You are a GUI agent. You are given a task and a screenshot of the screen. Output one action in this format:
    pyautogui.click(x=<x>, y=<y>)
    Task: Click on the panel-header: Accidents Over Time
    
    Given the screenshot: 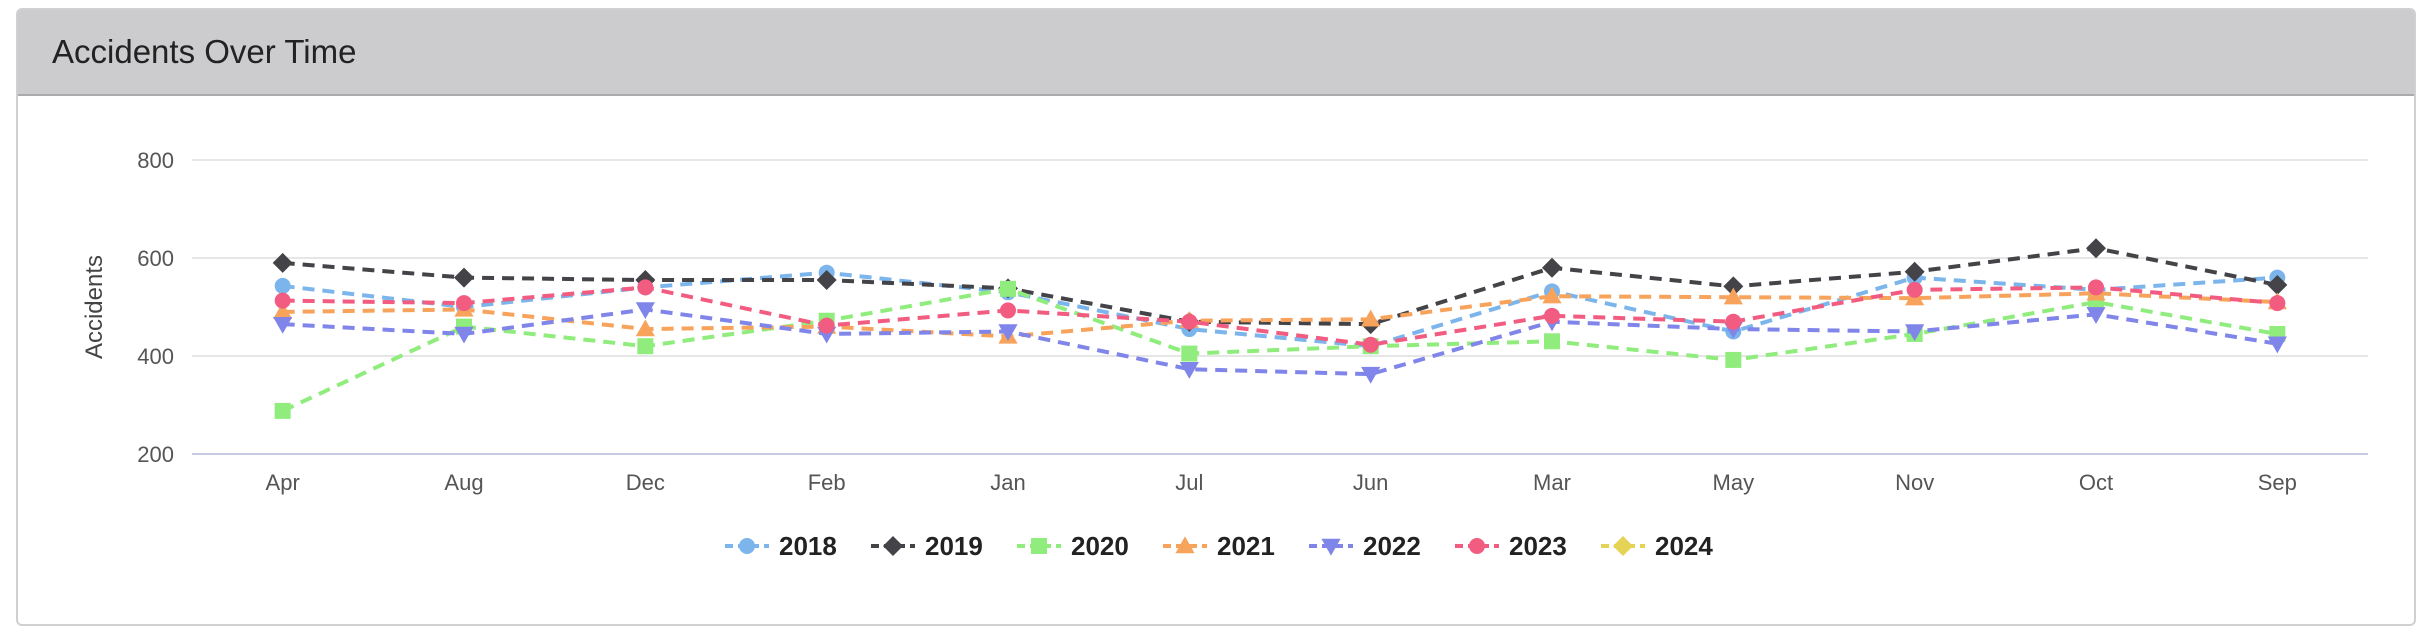 What is the action you would take?
    pyautogui.click(x=1216, y=53)
    